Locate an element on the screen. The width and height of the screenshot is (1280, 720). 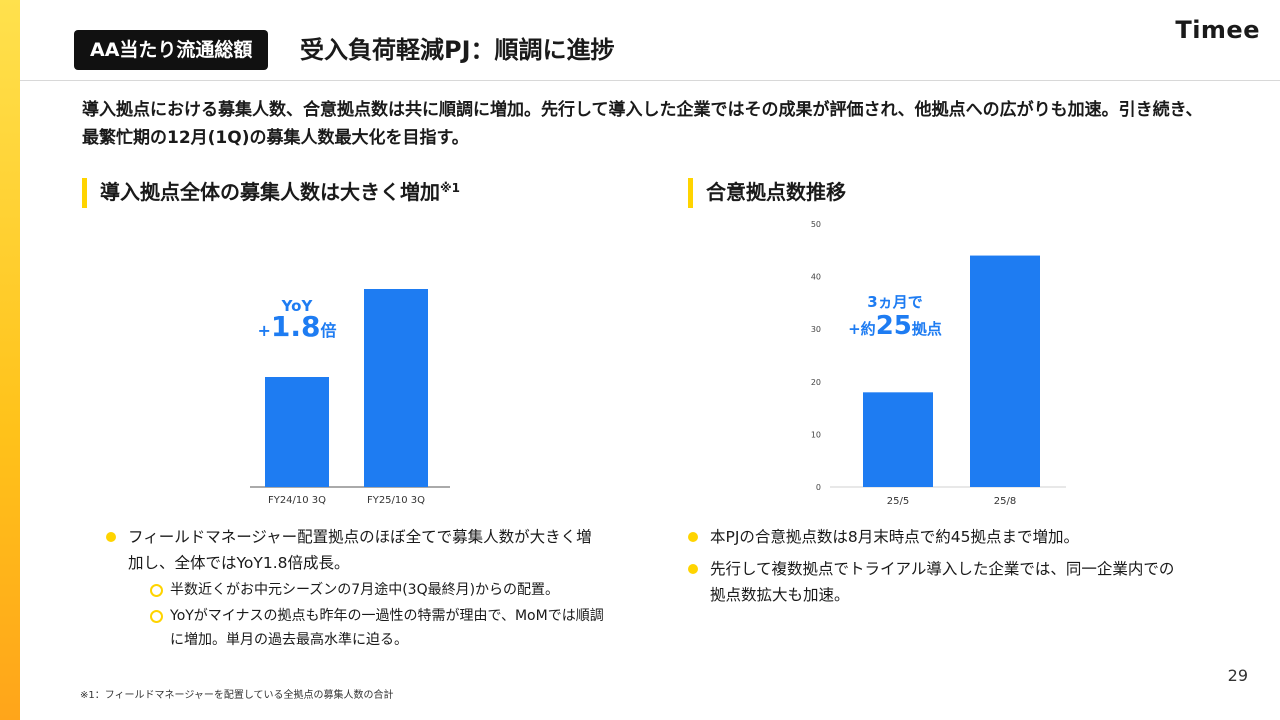
annotation-sites-value: +約25拠点 is located at coordinates (895, 326).